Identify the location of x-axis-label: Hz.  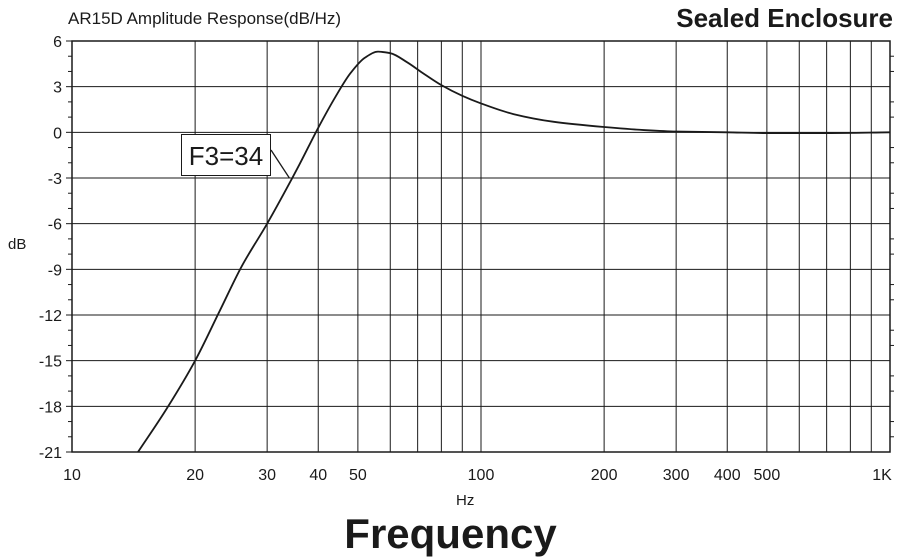
(465, 500).